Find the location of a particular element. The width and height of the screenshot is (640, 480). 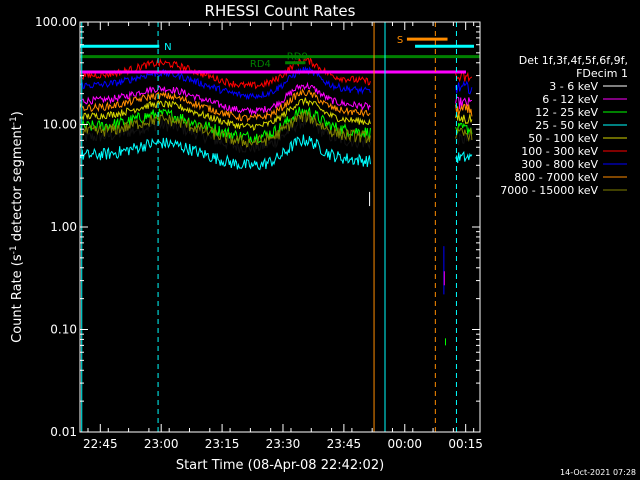

legend-header-line-2: FDecim 1 is located at coordinates (602, 73).